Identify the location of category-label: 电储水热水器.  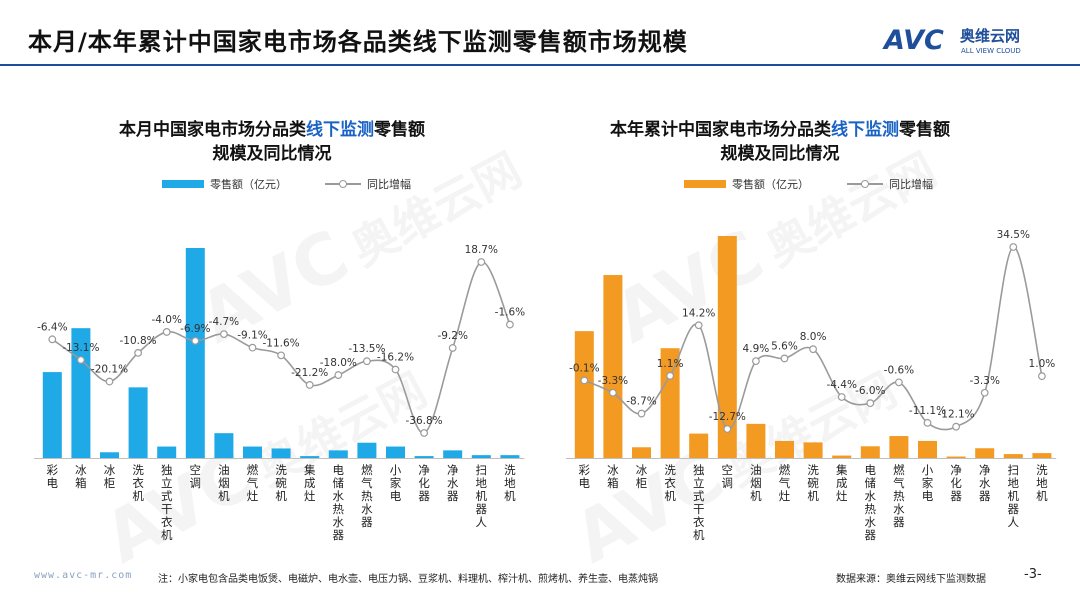
(871, 502).